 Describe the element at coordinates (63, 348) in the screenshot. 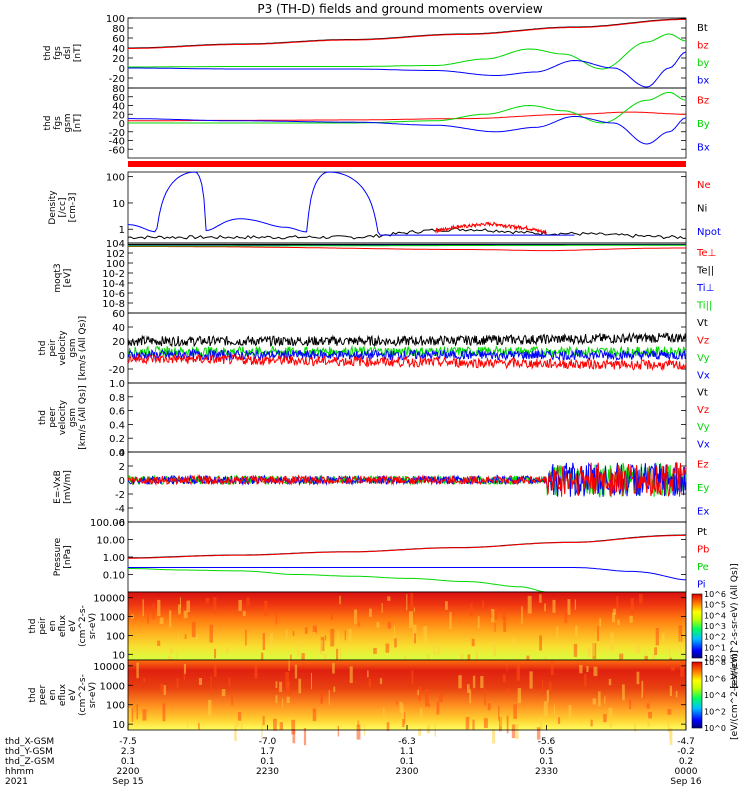

I see `y-axis-label: velocity` at that location.